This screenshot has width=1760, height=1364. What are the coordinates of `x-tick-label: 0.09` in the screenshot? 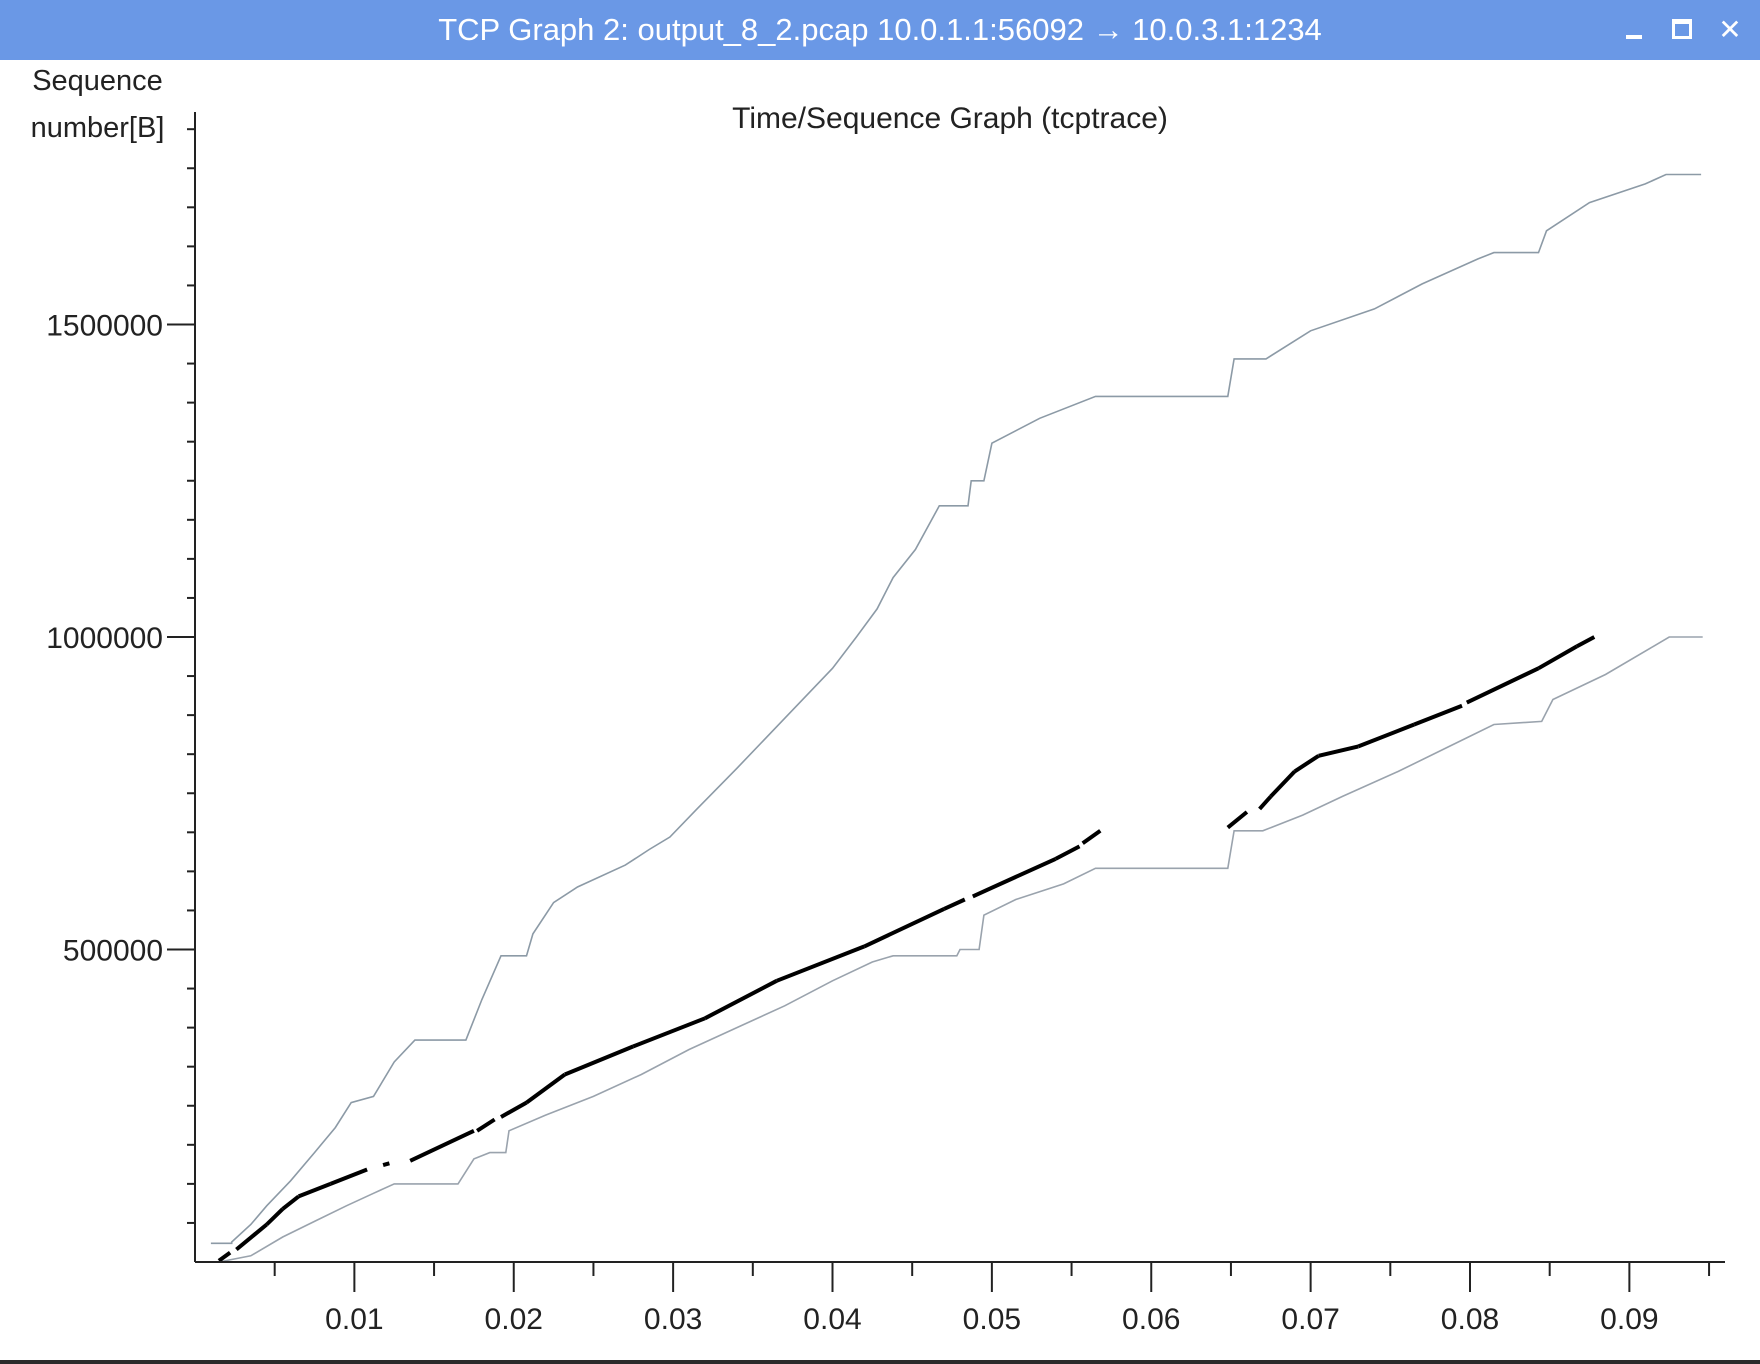 It's located at (1629, 1319).